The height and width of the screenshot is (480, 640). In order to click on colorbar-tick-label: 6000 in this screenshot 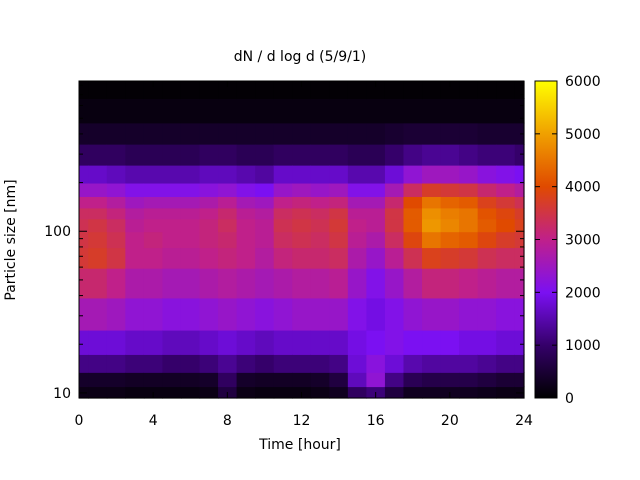, I will do `click(583, 82)`.